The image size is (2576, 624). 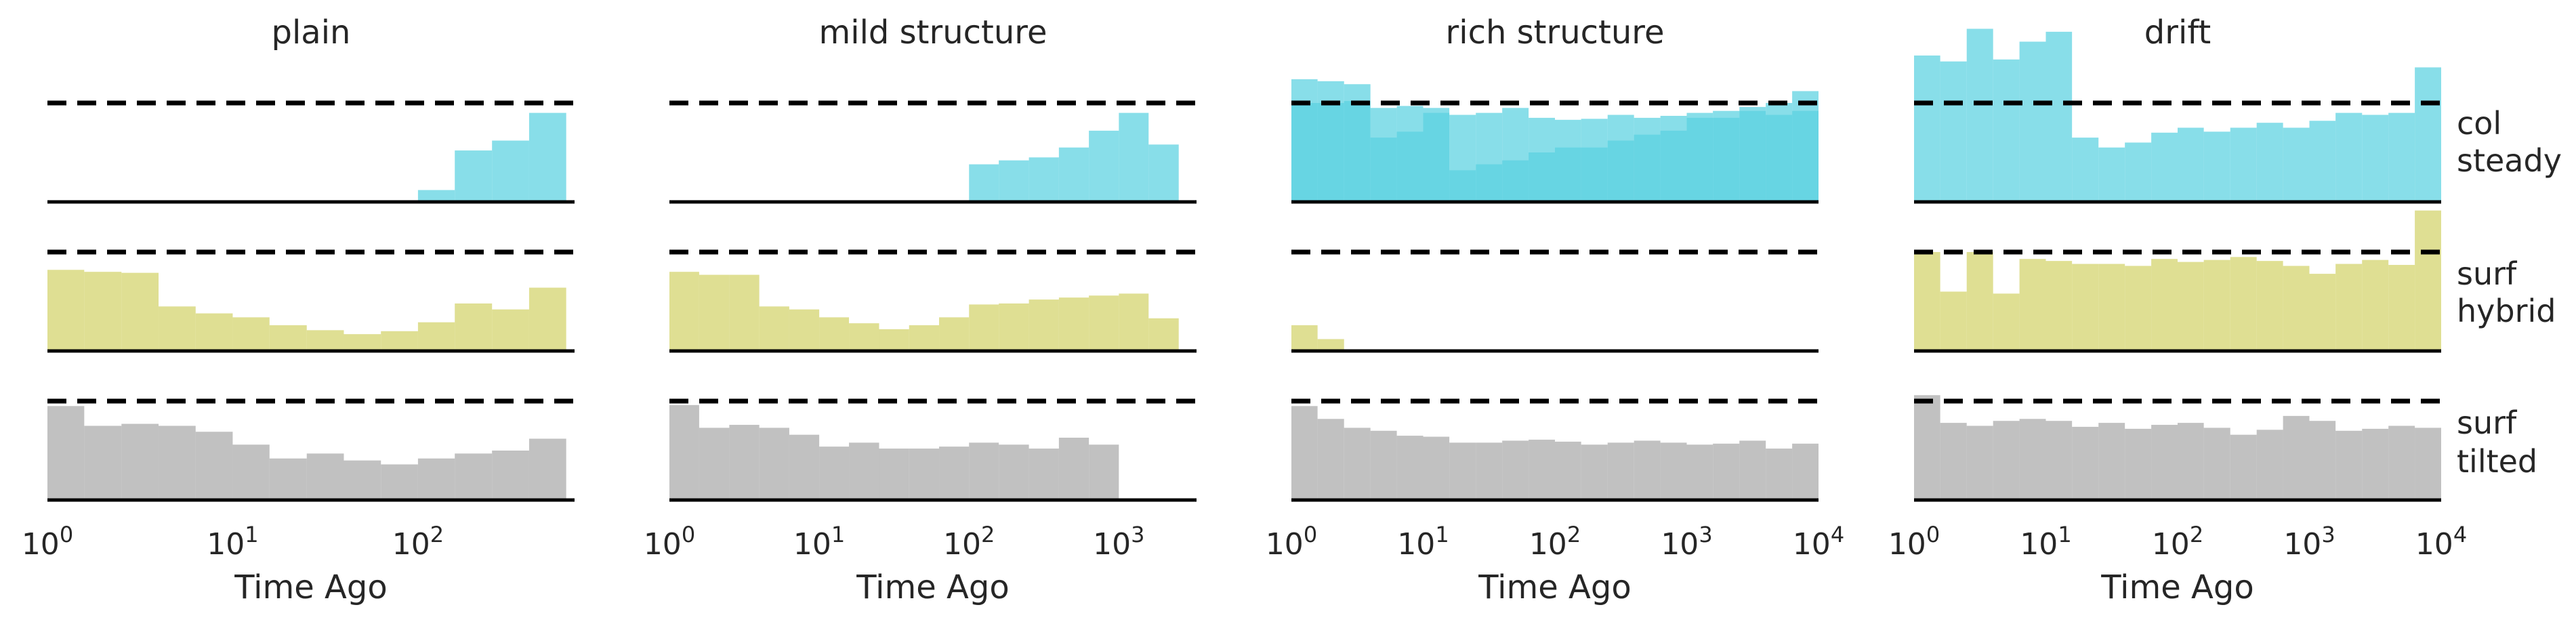 What do you see at coordinates (2269, 162) in the screenshot?
I see `bar-p3-s0-b13` at bounding box center [2269, 162].